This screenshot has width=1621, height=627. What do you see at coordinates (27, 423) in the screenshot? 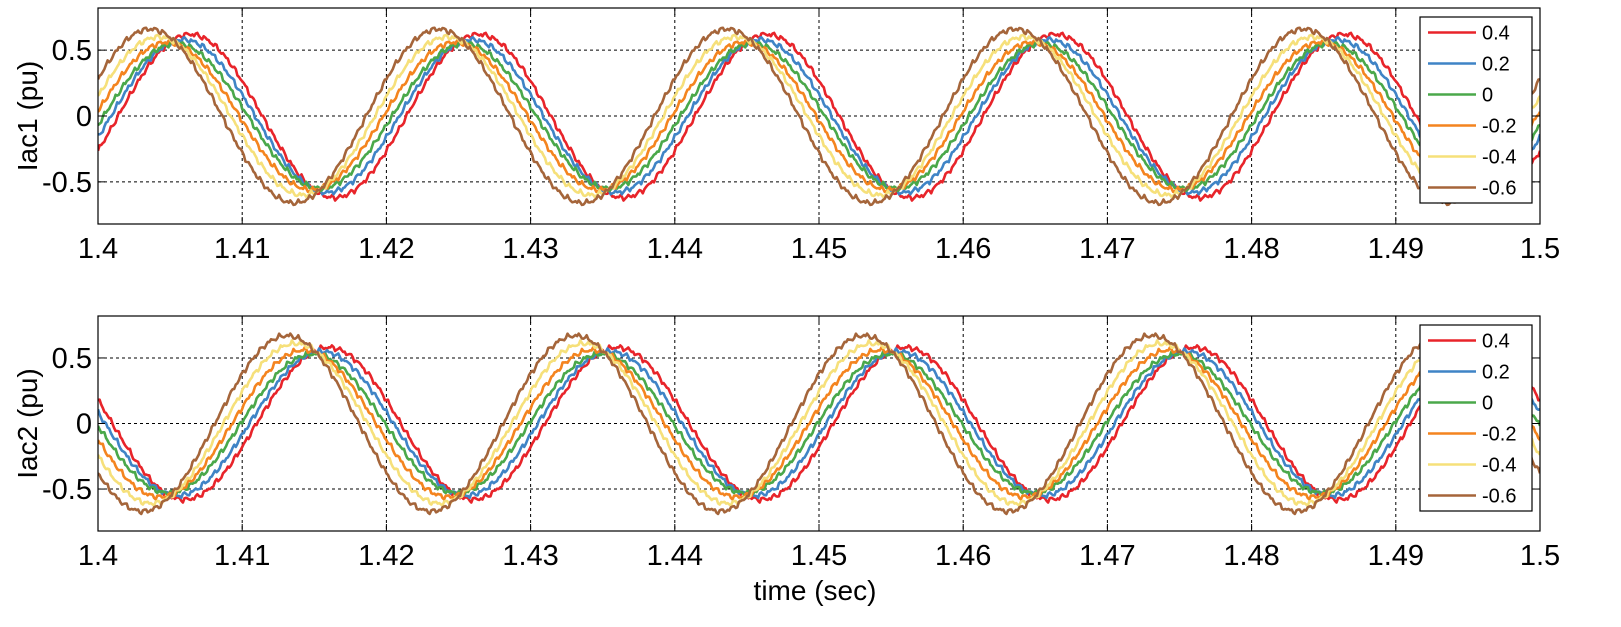
I see `y-axis-label: Iac2 (pu)` at bounding box center [27, 423].